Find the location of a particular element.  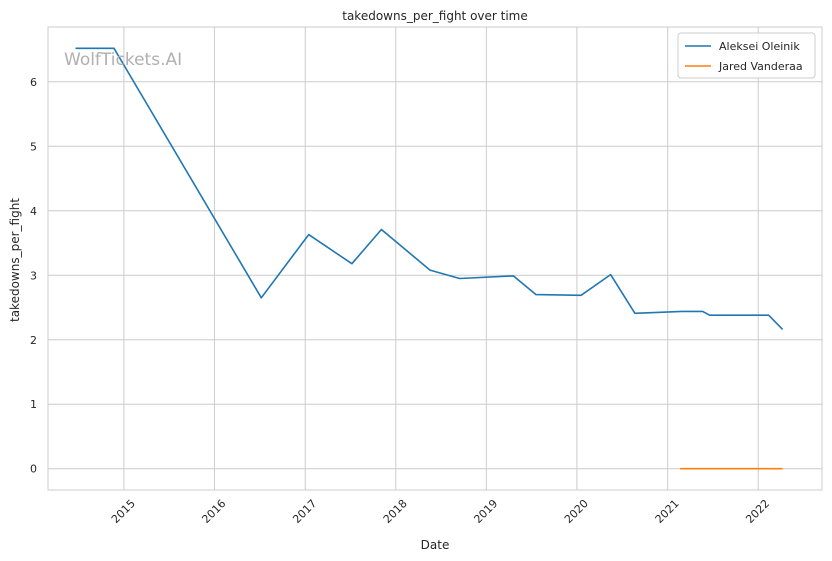

legend: Aleksei Oleinik Jared Vanderaa is located at coordinates (746, 55).